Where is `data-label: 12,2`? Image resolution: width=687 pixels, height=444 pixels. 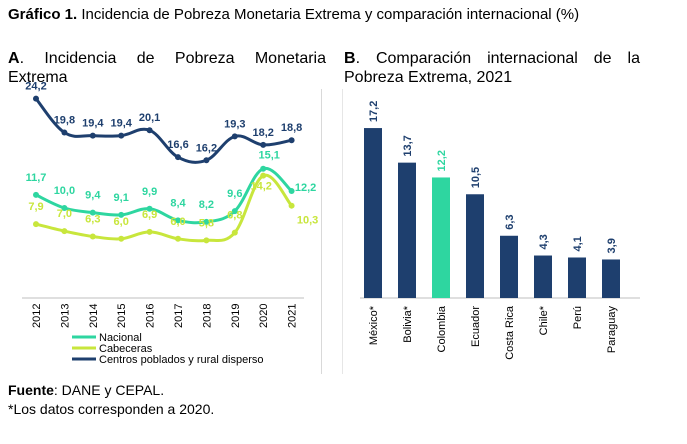 data-label: 12,2 is located at coordinates (442, 160).